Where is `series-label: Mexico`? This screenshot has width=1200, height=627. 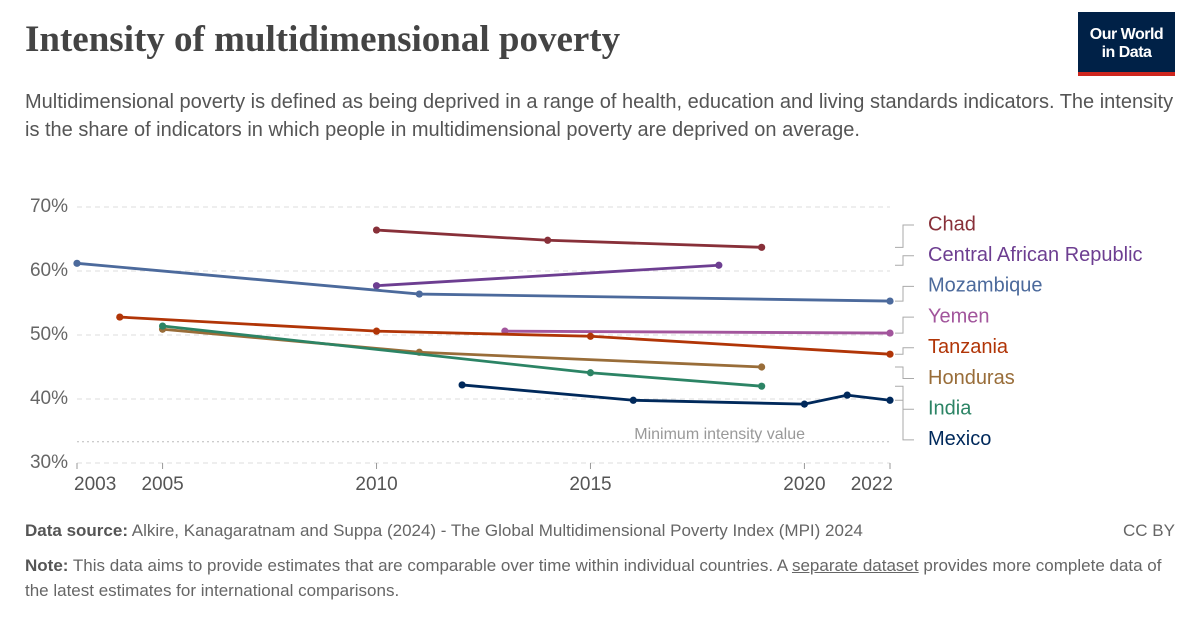 series-label: Mexico is located at coordinates (959, 439).